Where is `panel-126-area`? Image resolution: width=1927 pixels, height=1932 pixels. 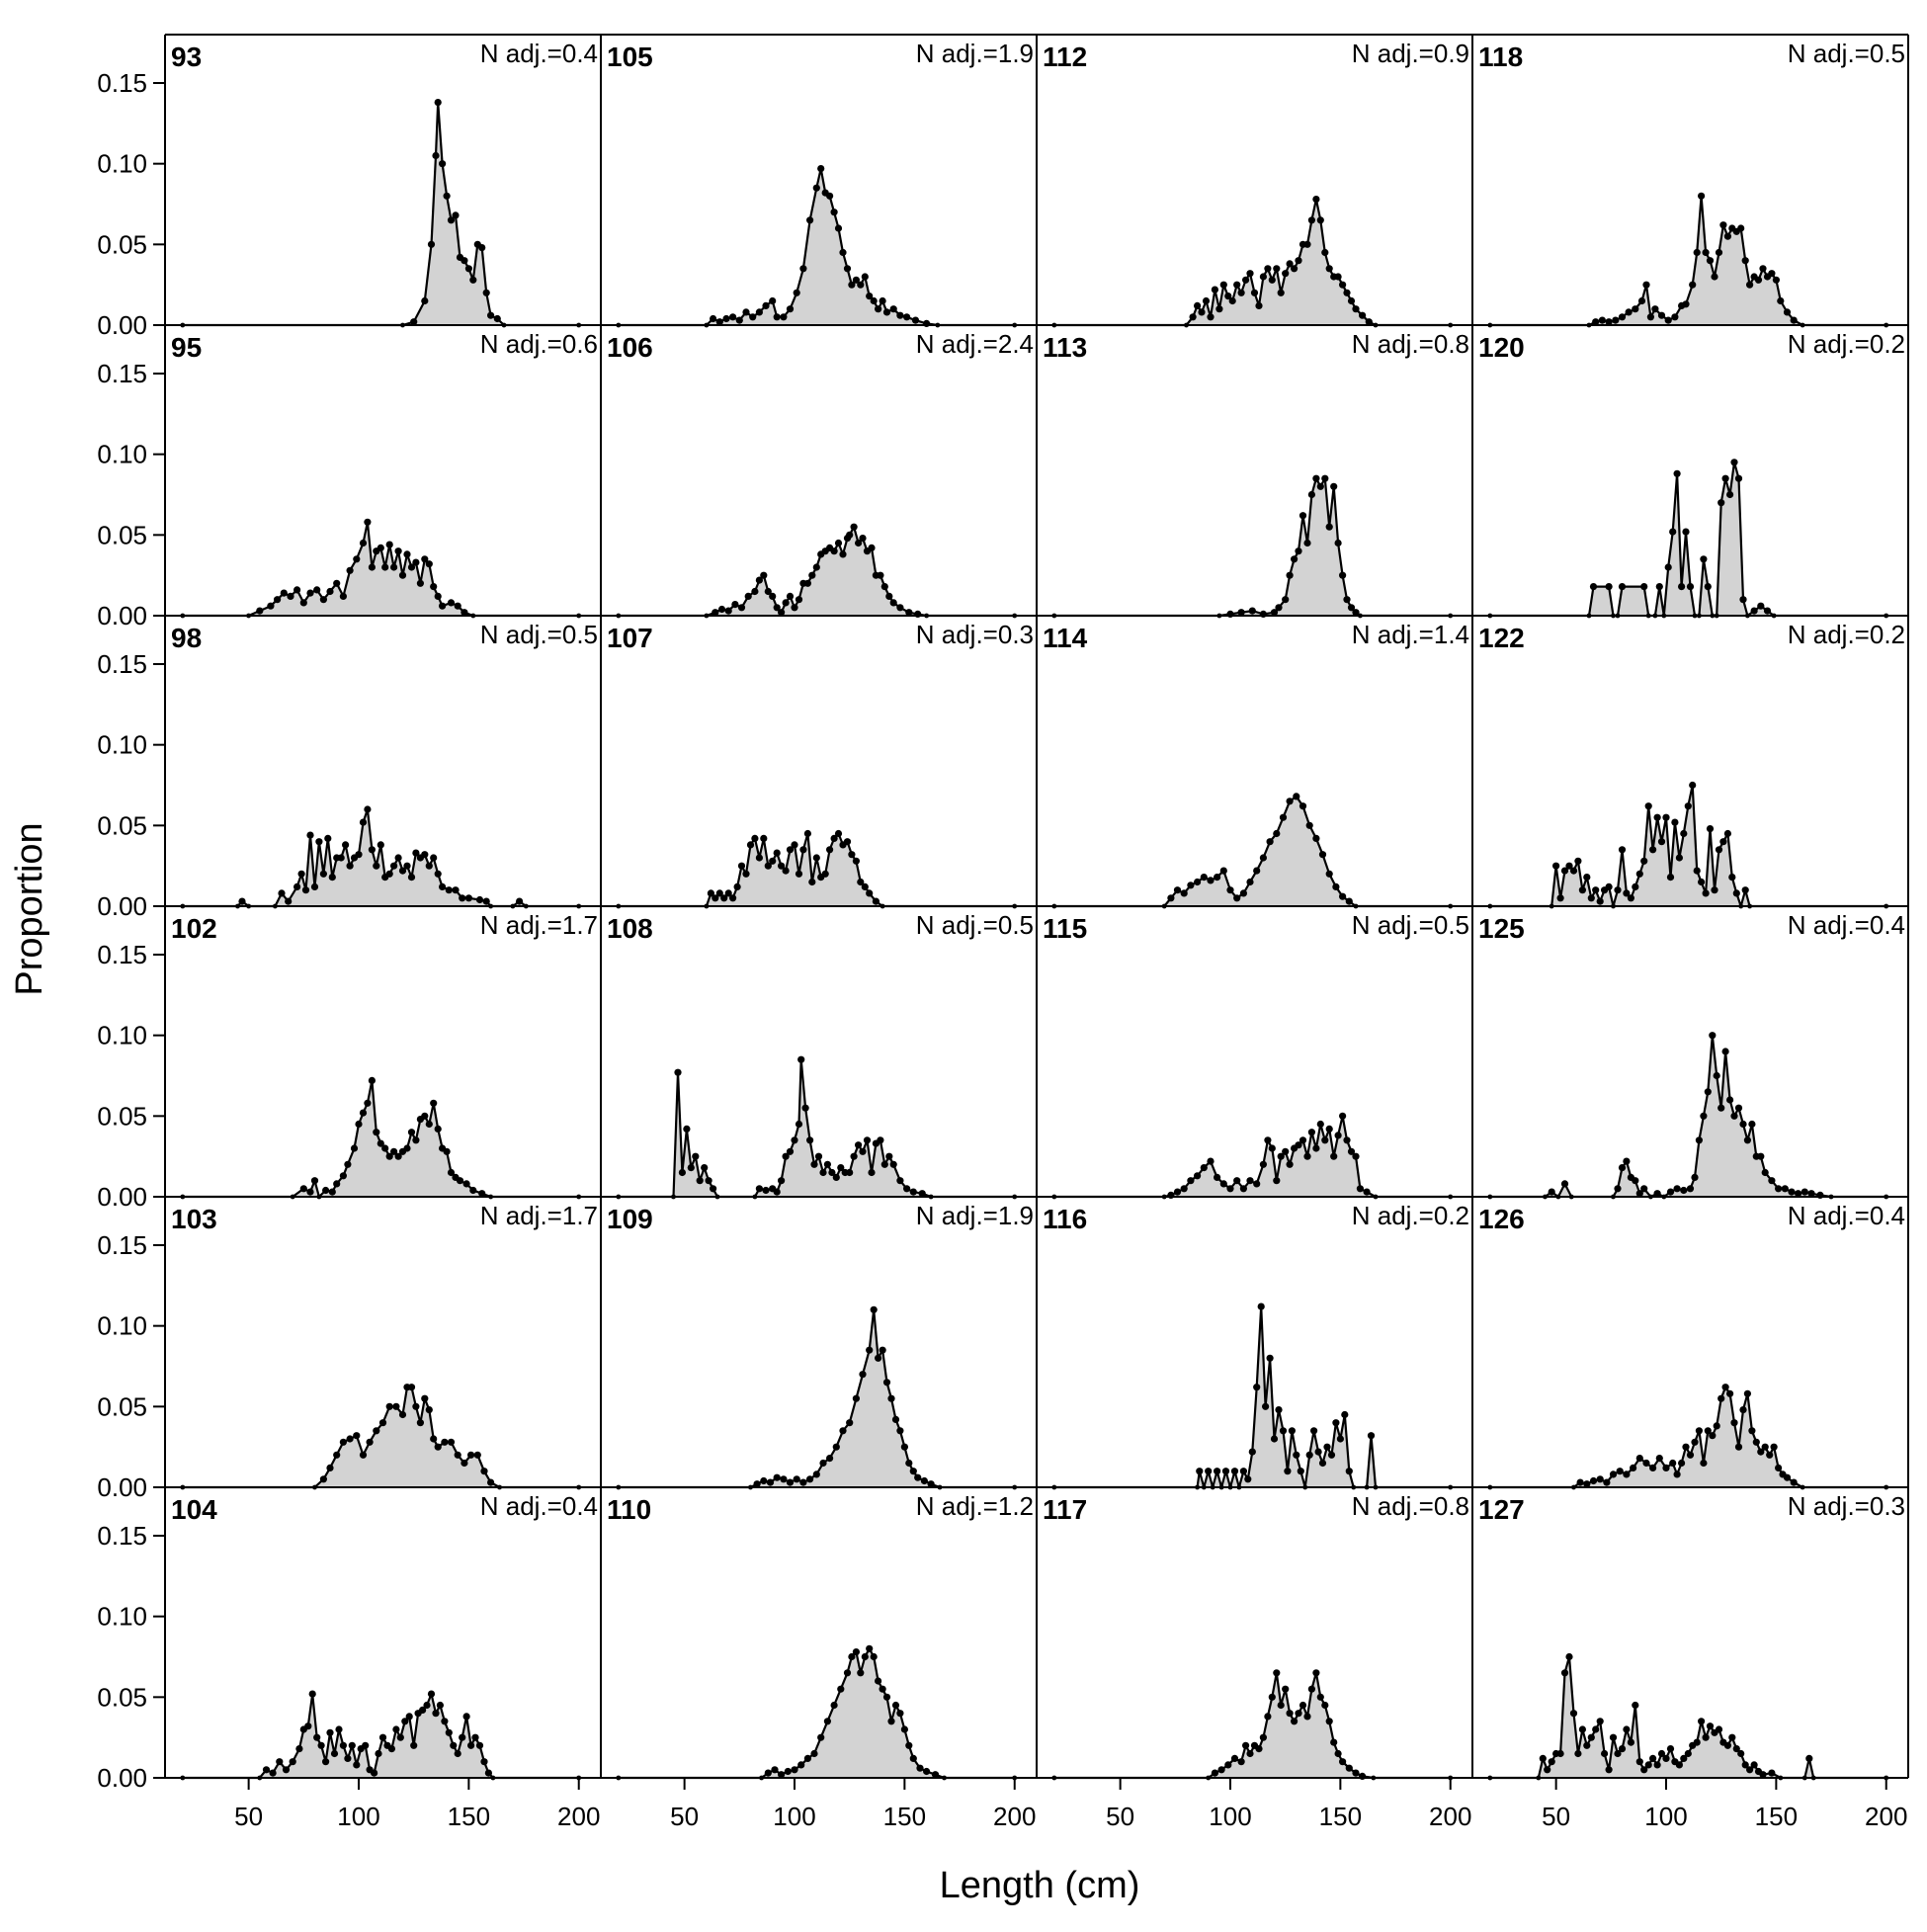 panel-126-area is located at coordinates (1687, 1436).